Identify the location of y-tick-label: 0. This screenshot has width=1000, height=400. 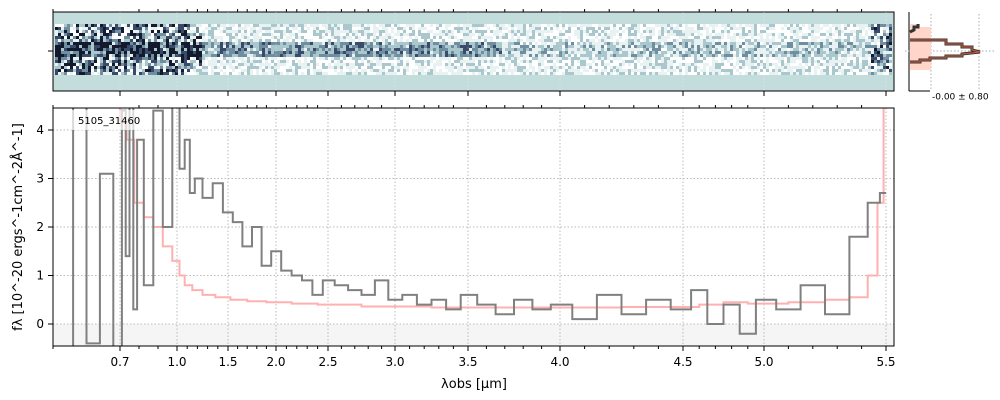
(40, 324).